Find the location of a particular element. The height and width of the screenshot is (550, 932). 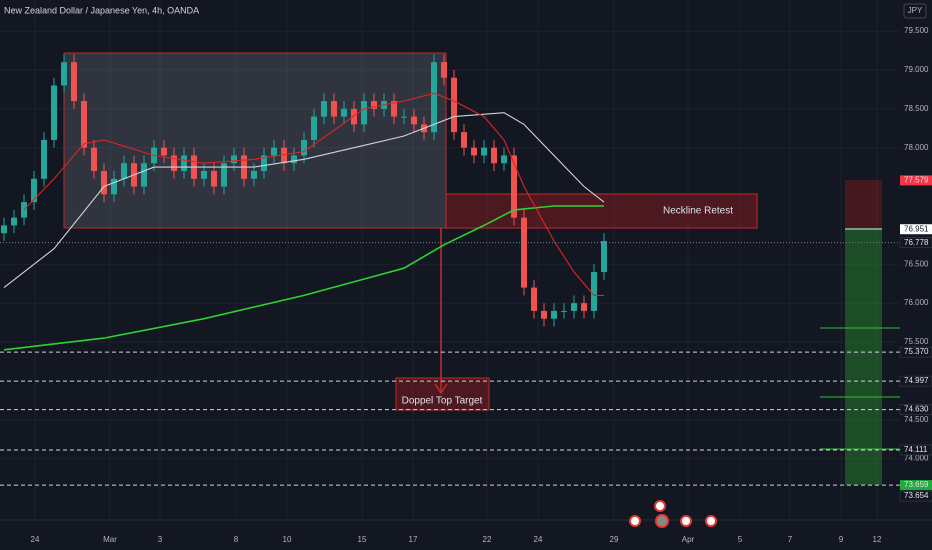

x-tick-label: 15 is located at coordinates (362, 539).